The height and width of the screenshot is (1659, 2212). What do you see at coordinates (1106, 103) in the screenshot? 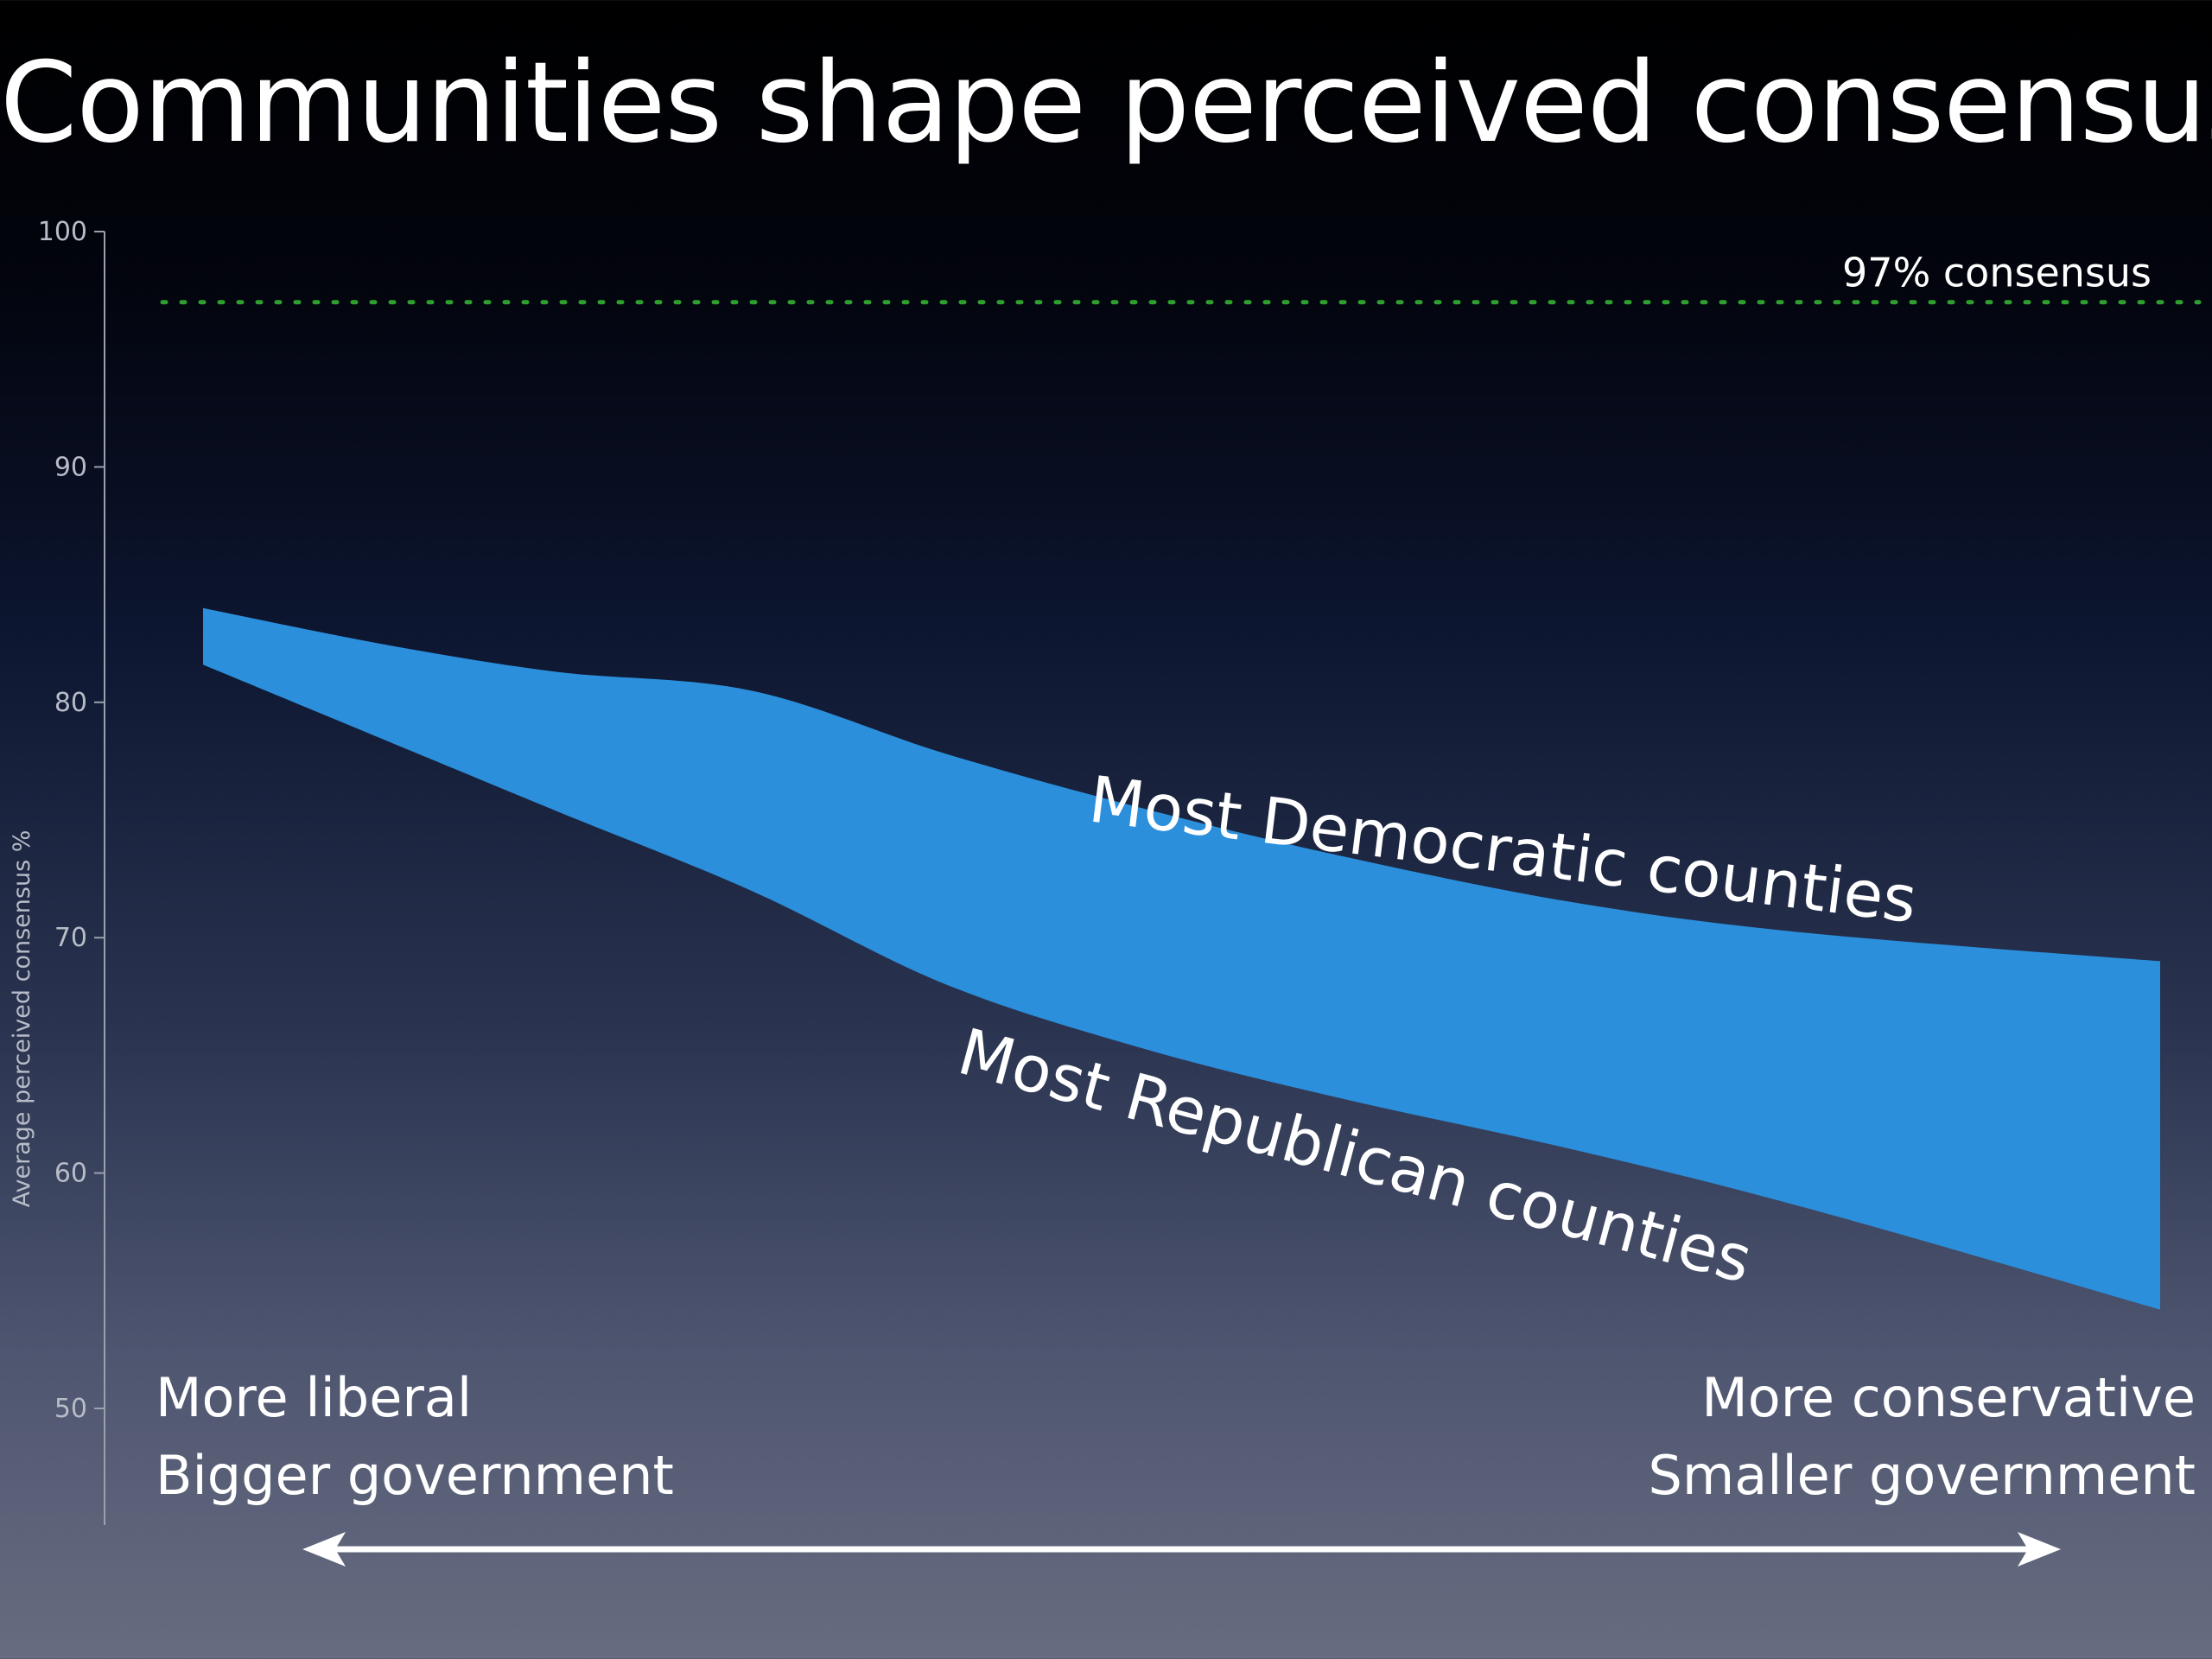
I see `page-title: Communities shape perceived consensus` at bounding box center [1106, 103].